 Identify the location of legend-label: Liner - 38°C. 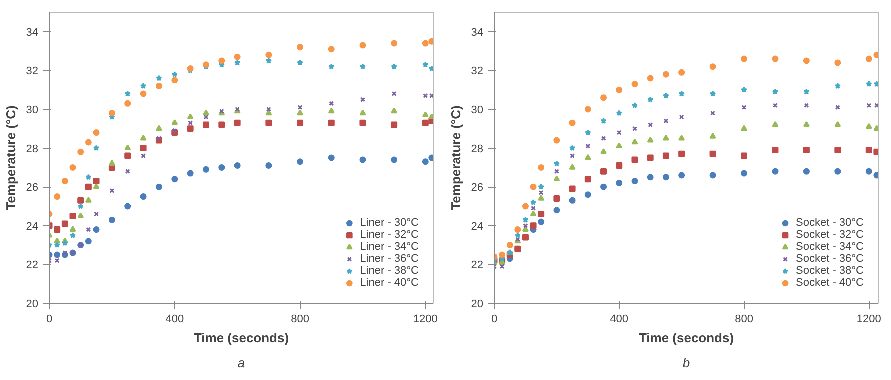
(389, 271).